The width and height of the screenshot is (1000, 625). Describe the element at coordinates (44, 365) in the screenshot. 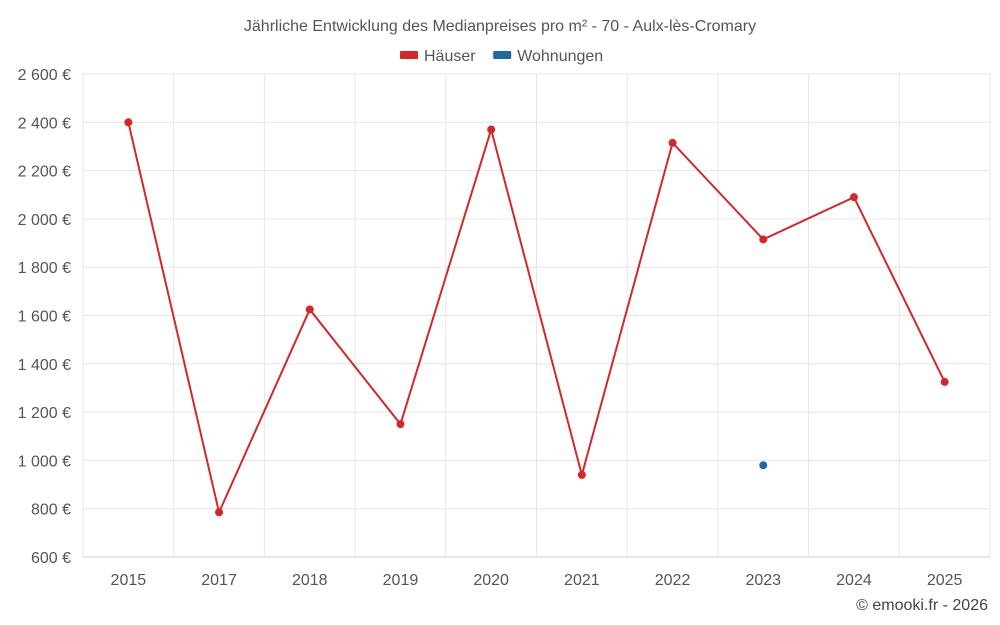

I see `y-tick-label: 1 400 €` at that location.